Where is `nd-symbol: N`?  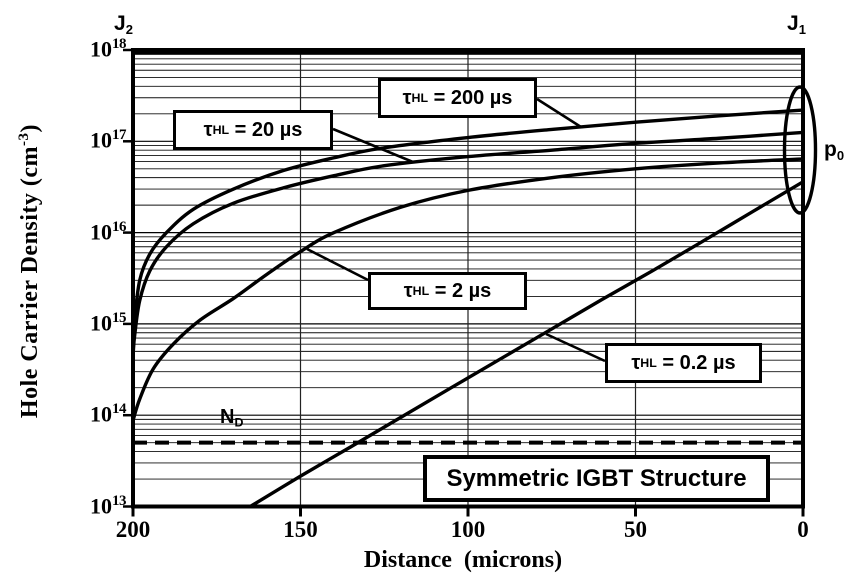
nd-symbol: N is located at coordinates (227, 417).